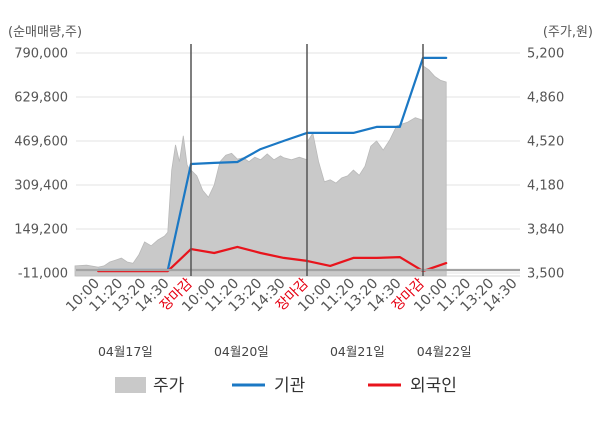 Image resolution: width=600 pixels, height=428 pixels. Describe the element at coordinates (545, 164) in the screenshot. I see `right-axis-ticks: 5,200 4,860 4,520 4,180 3,840 3,500` at that location.